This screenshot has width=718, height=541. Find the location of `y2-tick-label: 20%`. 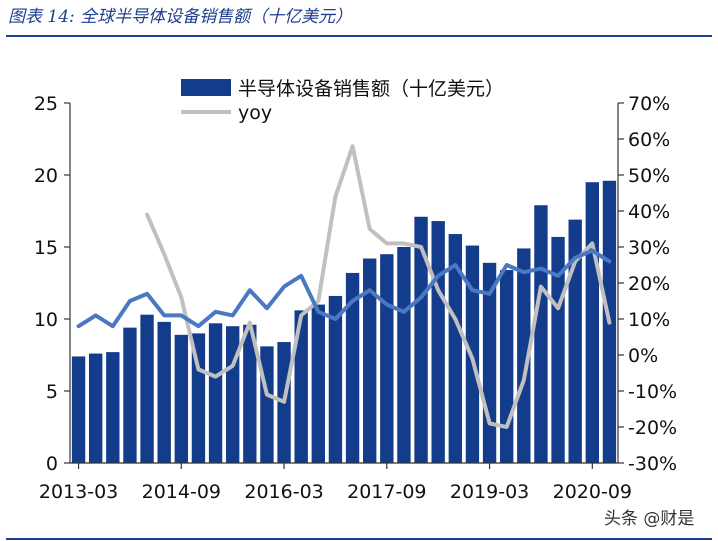

y2-tick-label: 20% is located at coordinates (649, 284).